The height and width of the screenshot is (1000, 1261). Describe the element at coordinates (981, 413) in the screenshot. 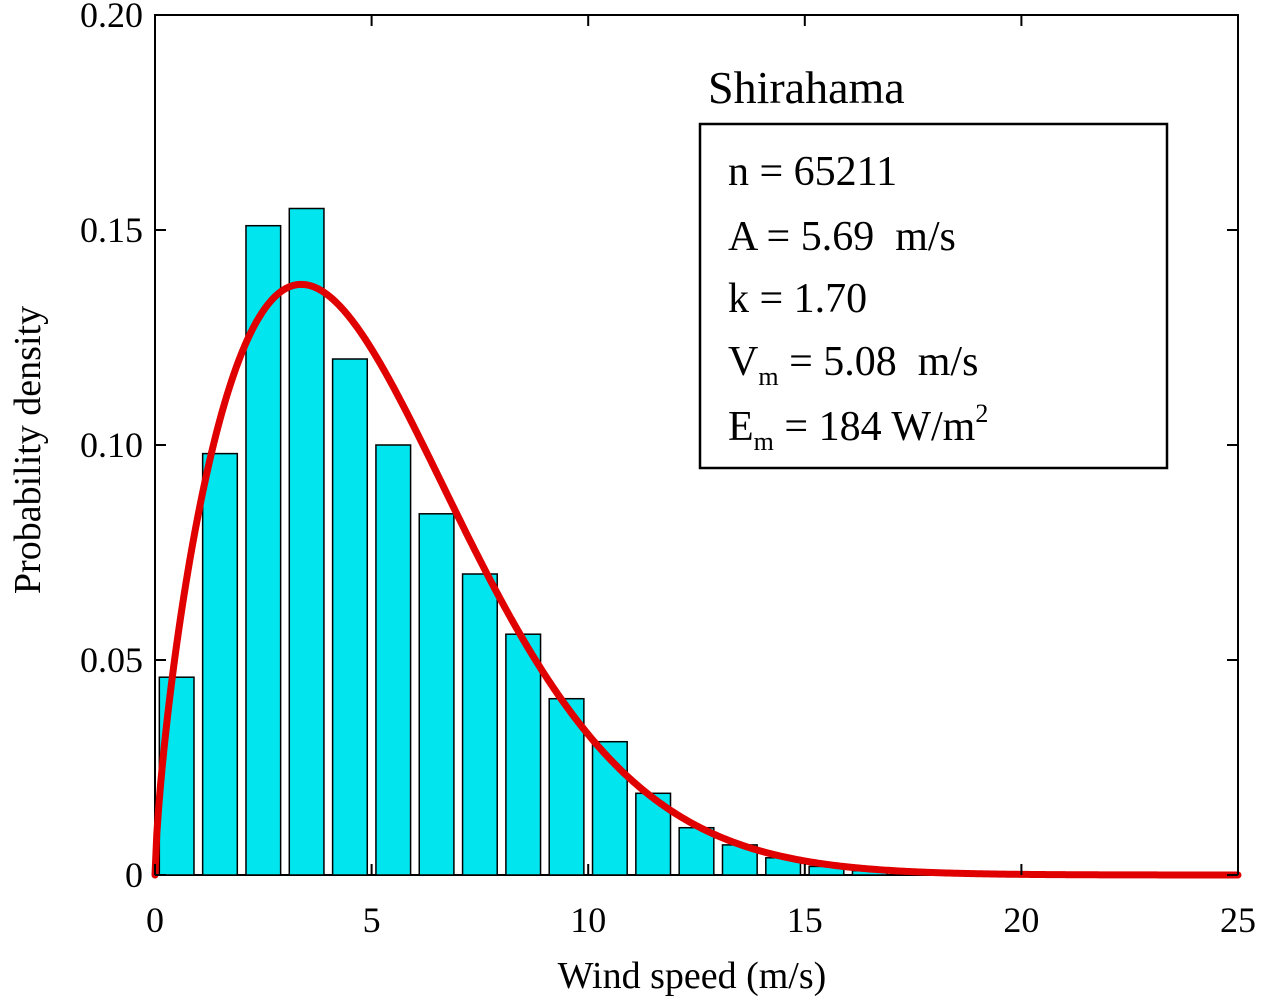

I see `stat-em-sup: 2` at that location.